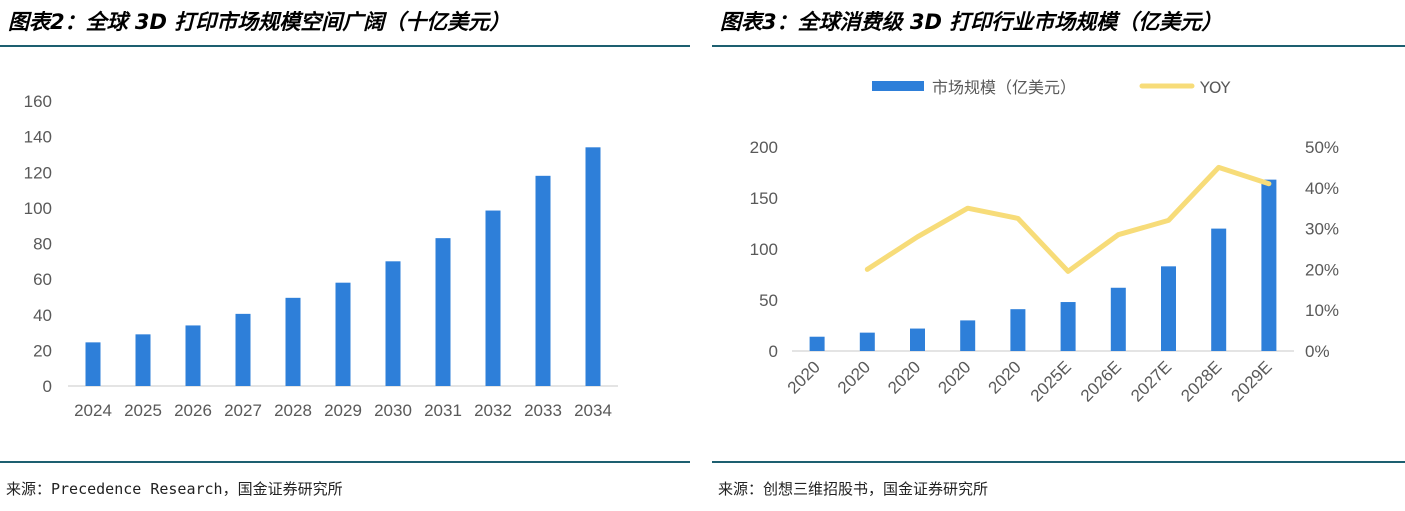  Describe the element at coordinates (243, 410) in the screenshot. I see `x-tick-label: 2027` at that location.